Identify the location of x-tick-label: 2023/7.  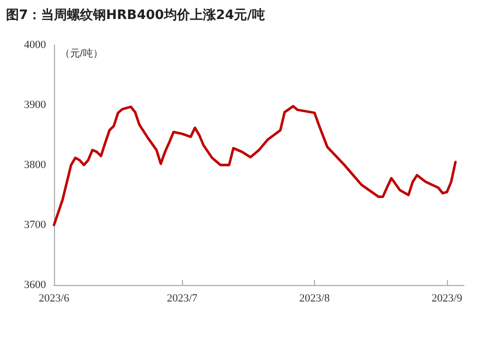
(182, 298).